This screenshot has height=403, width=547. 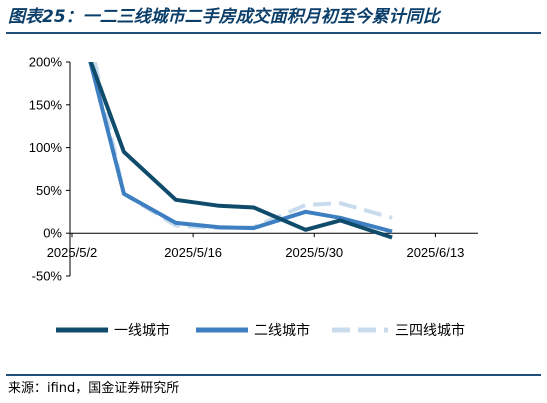 I want to click on x-axis: 2025/5/2 2025/5/16 2025/5/30 2025/6/13, so click(x=262, y=246).